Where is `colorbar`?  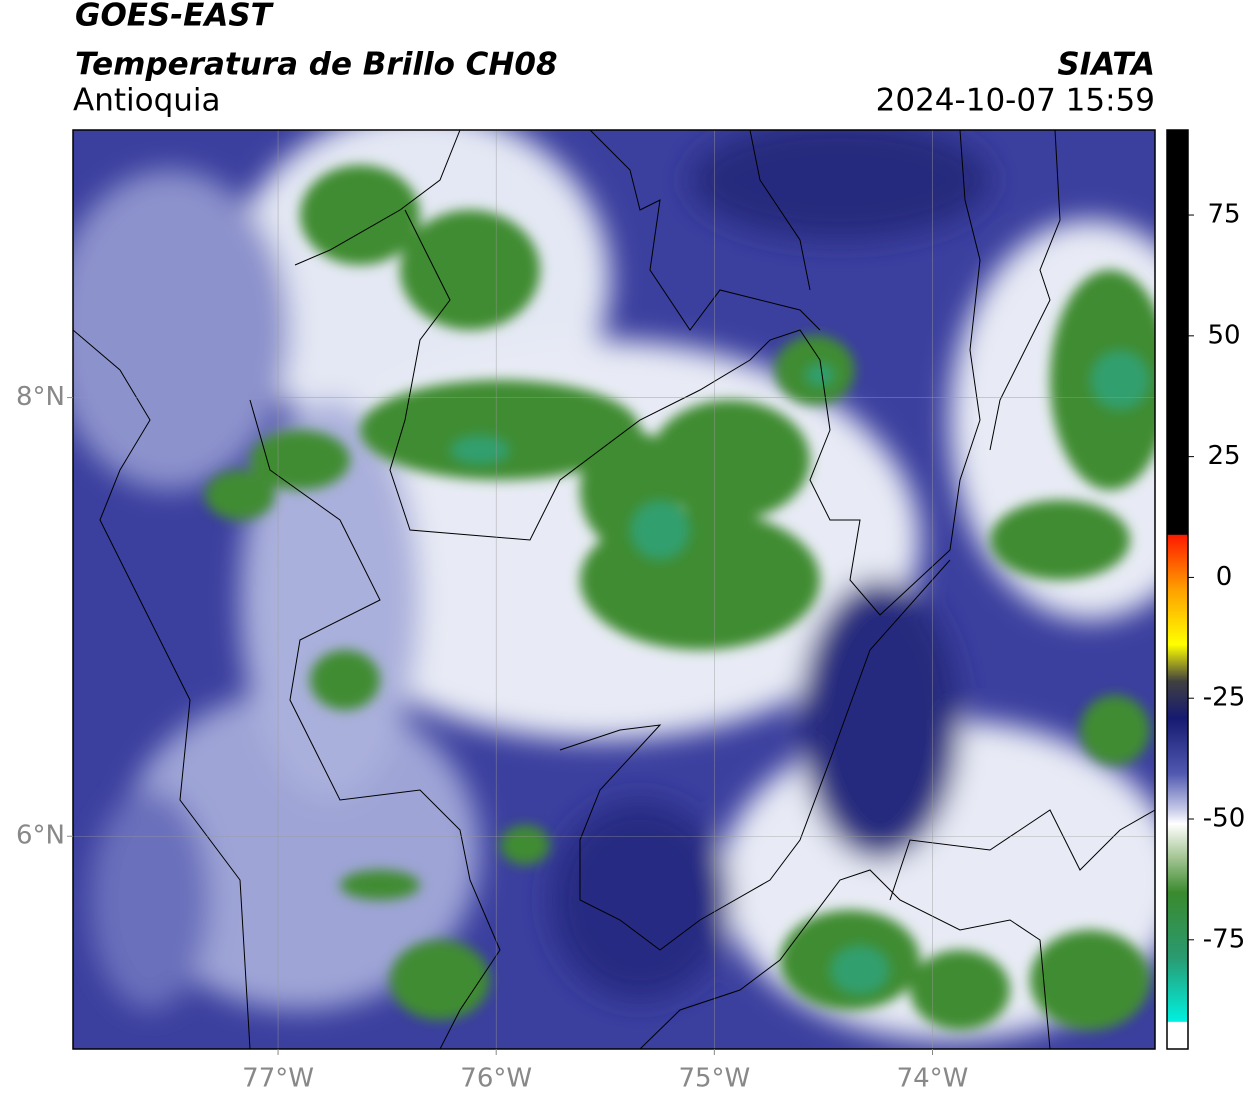 colorbar is located at coordinates (1177, 589).